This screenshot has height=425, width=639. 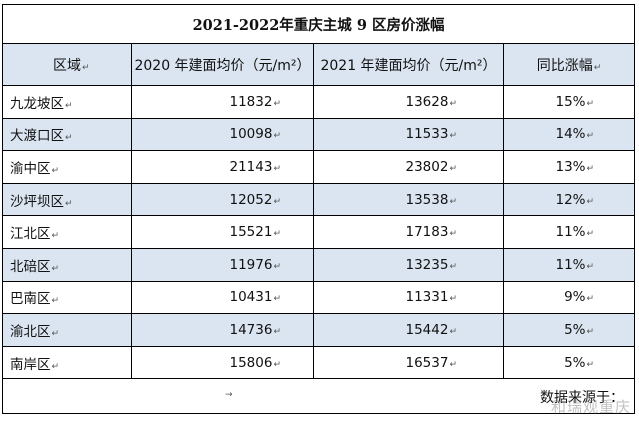 I want to click on district-cell: 江北区↵, so click(x=67, y=232).